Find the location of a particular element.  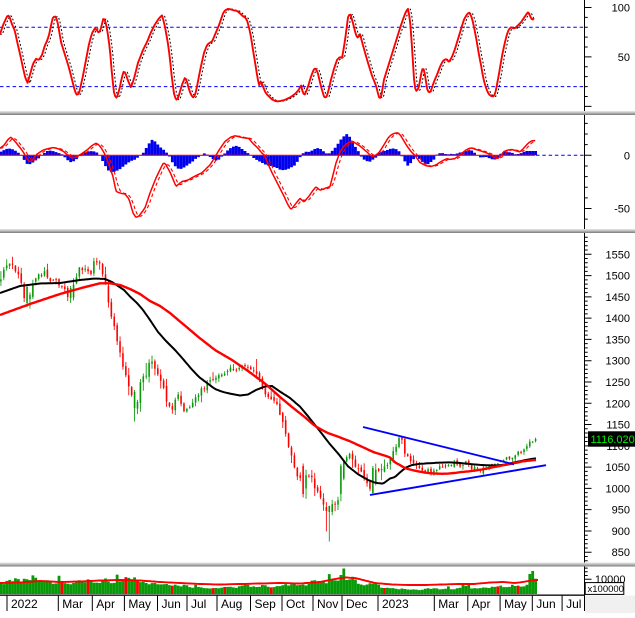

svg-text: 950 is located at coordinates (621, 511).